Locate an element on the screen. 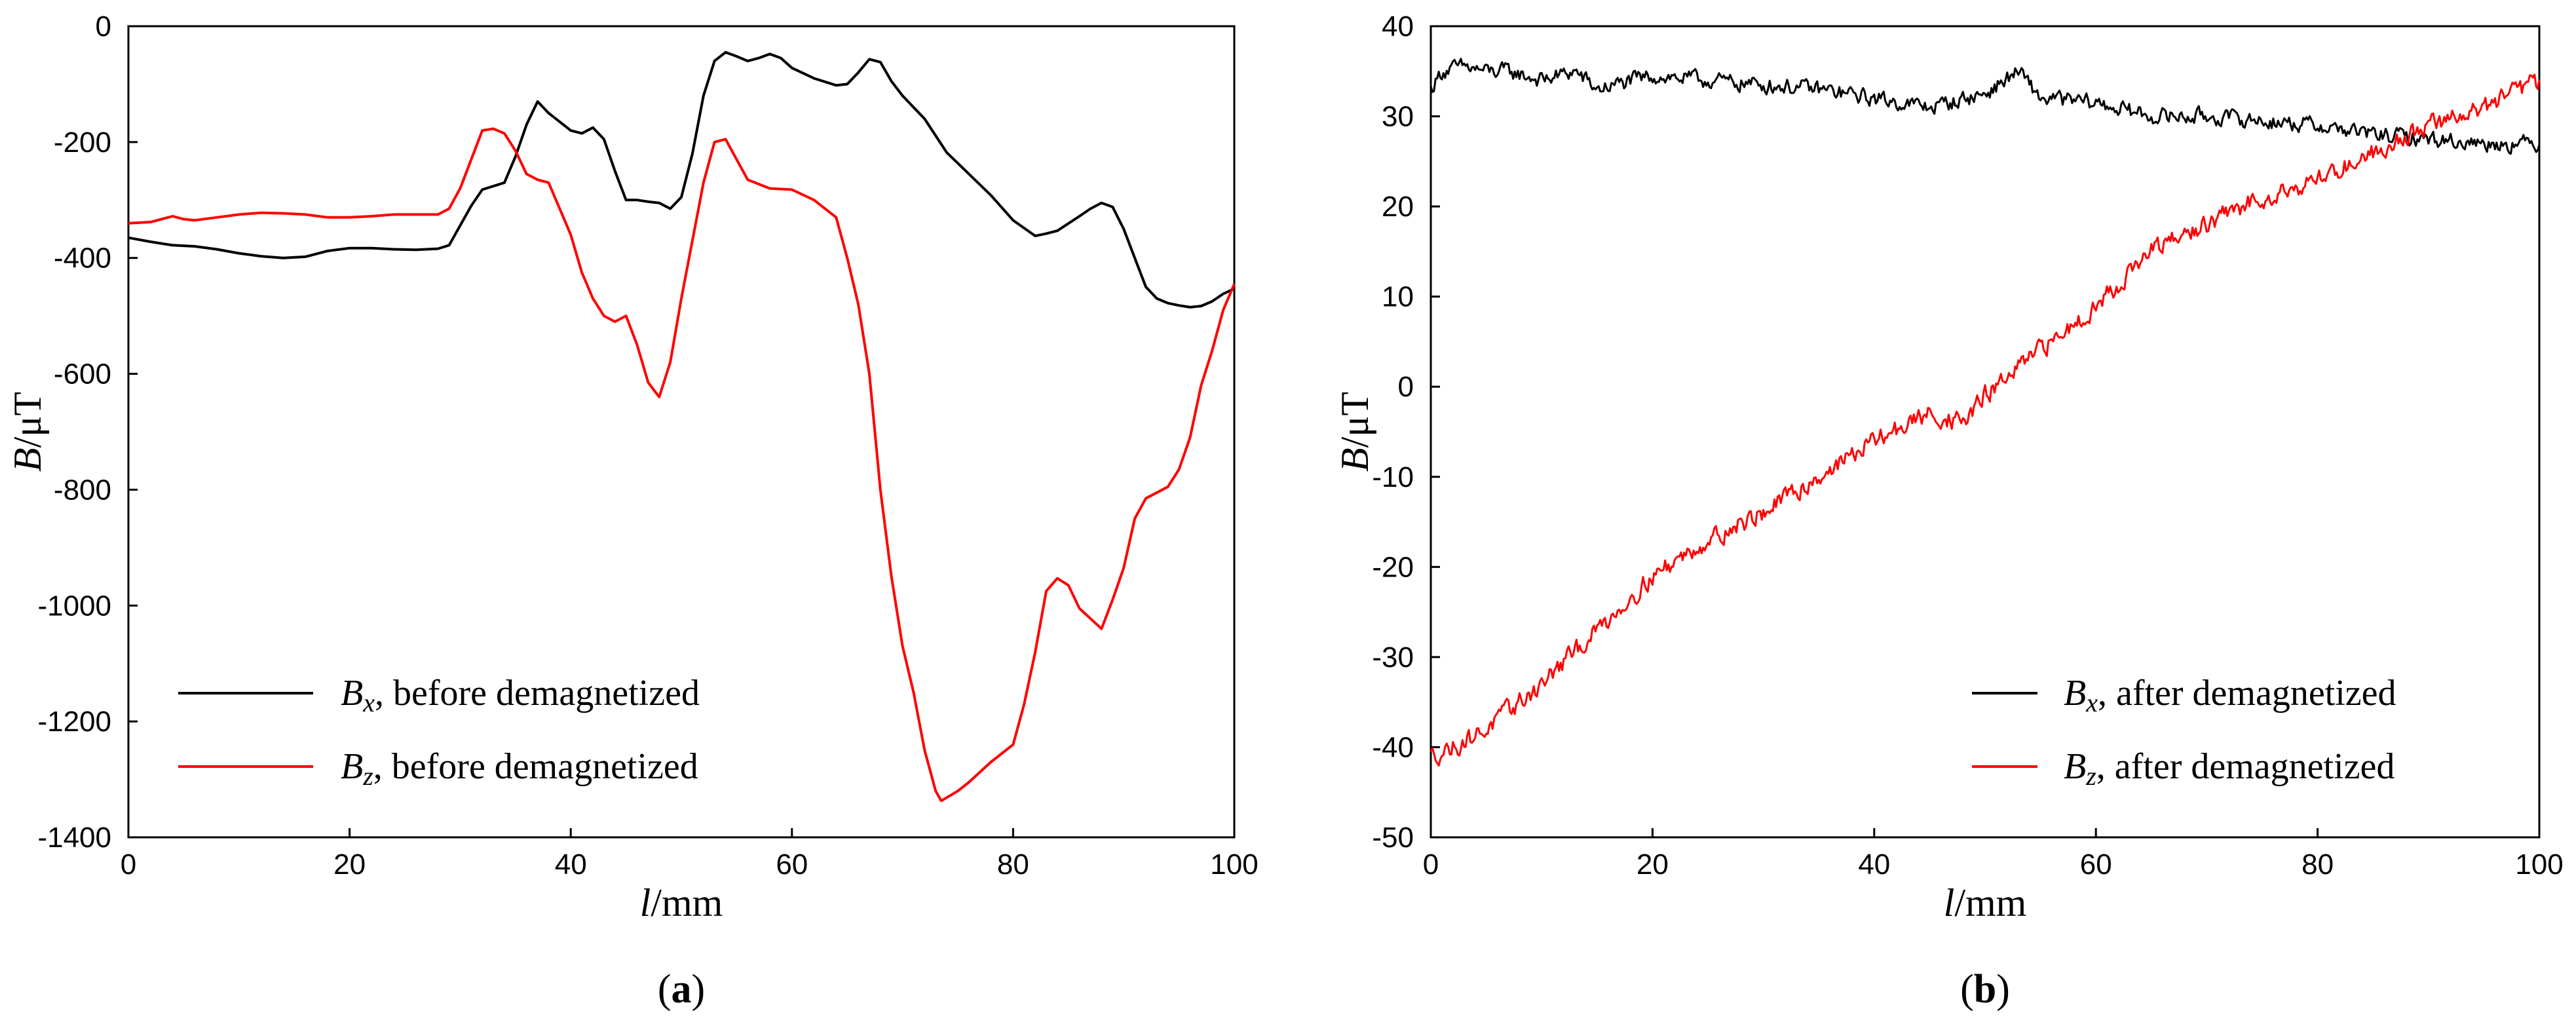 Image resolution: width=2576 pixels, height=1026 pixels. x-tick-label-a-5: 100 is located at coordinates (1234, 864).